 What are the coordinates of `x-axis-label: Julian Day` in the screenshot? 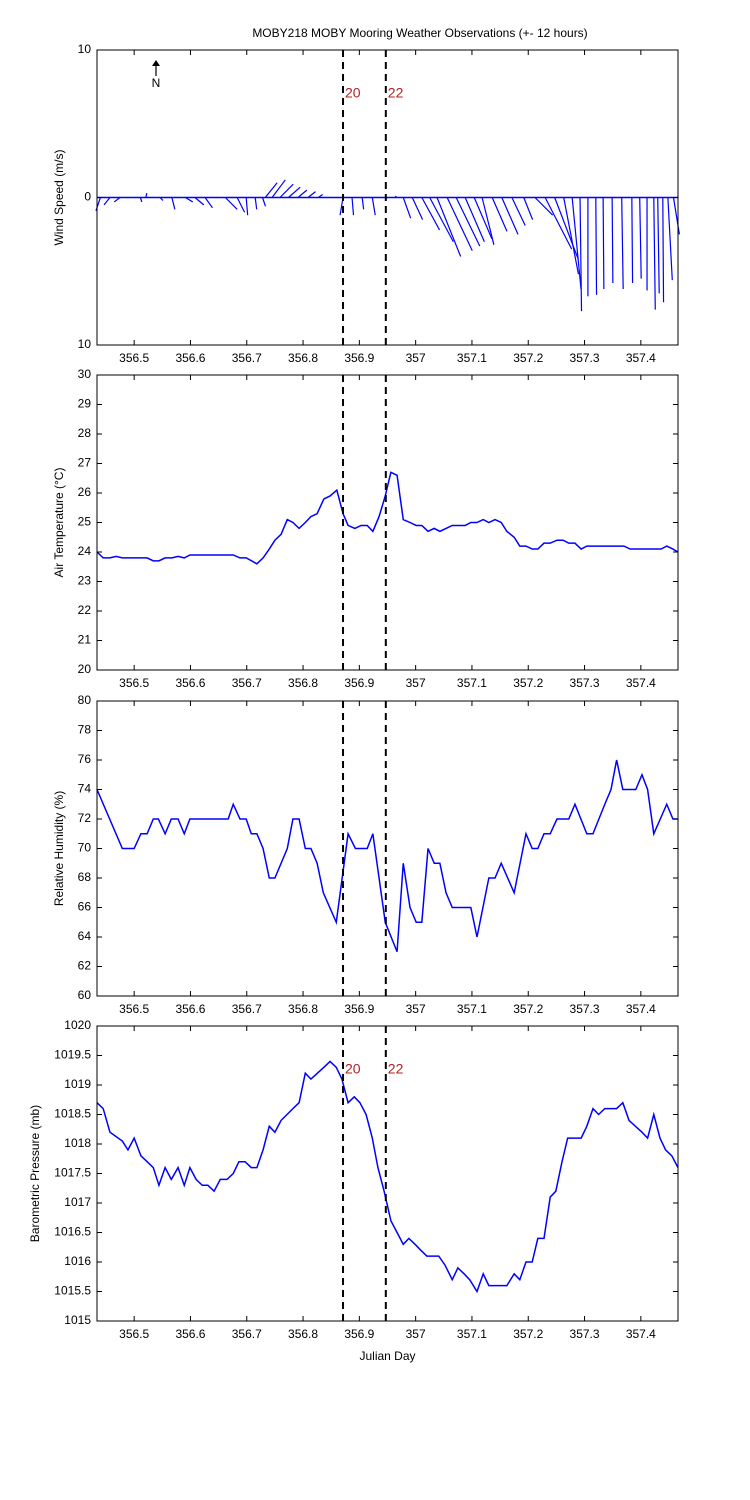 It's located at (387, 1356).